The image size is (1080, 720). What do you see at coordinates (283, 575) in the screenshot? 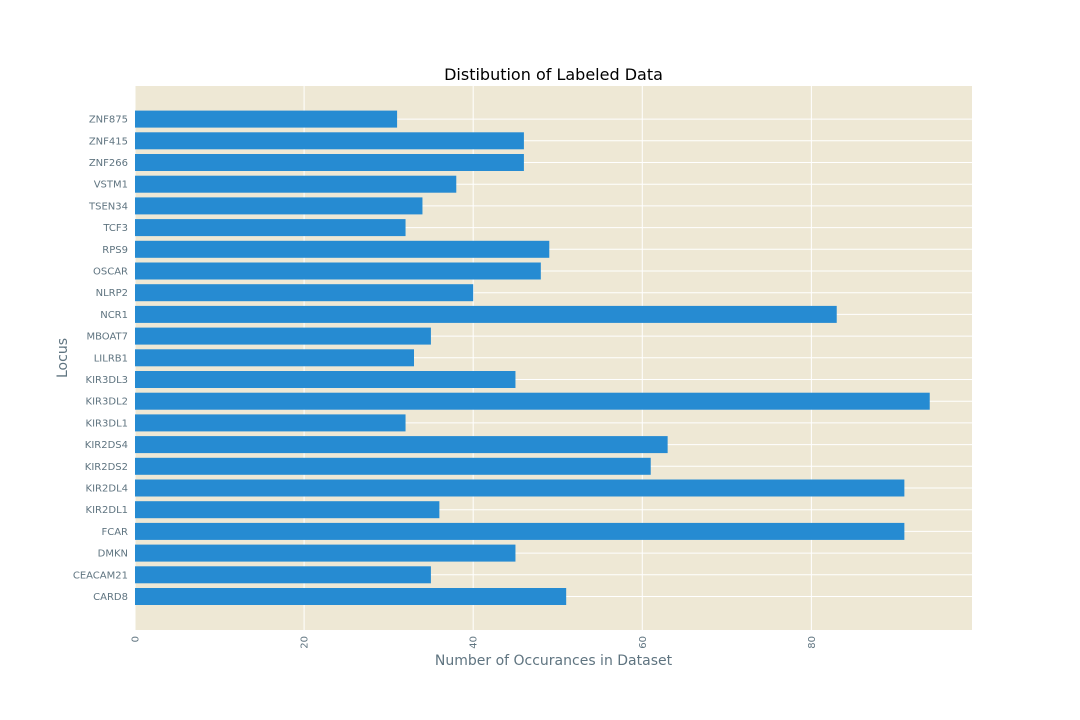
I see `bar-ceacam21` at bounding box center [283, 575].